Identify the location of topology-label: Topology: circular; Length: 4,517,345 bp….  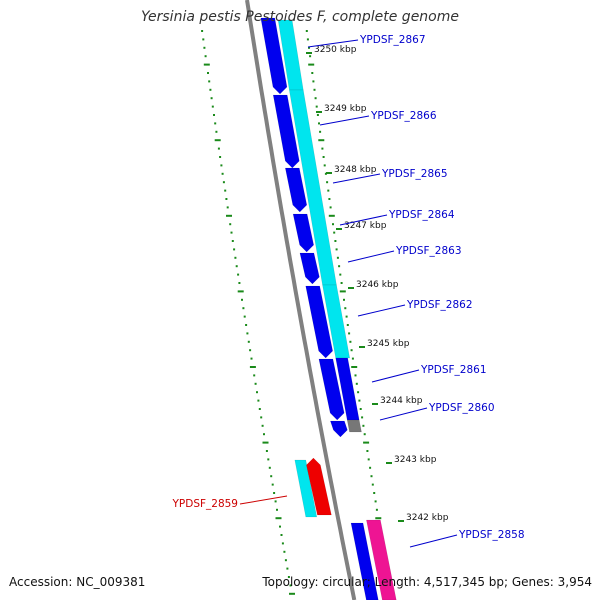
(427, 582).